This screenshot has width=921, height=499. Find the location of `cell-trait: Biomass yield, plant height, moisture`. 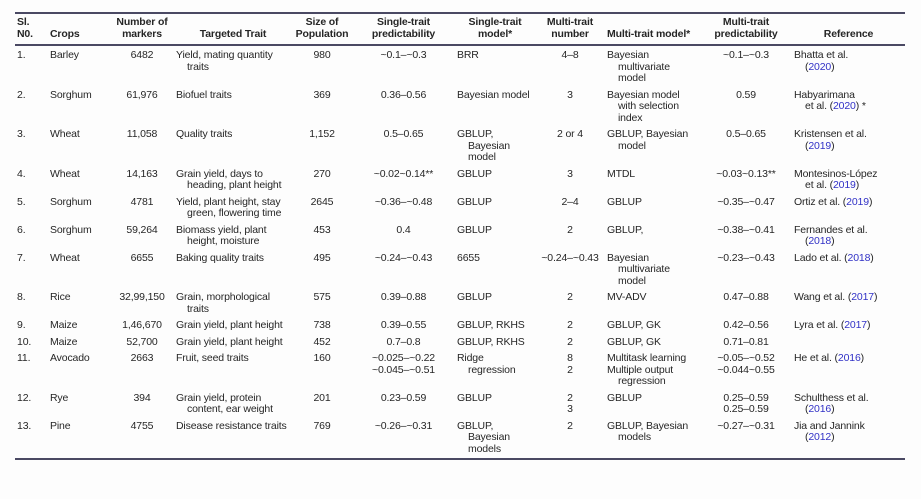

cell-trait: Biomass yield, plant height, moisture is located at coordinates (221, 235).